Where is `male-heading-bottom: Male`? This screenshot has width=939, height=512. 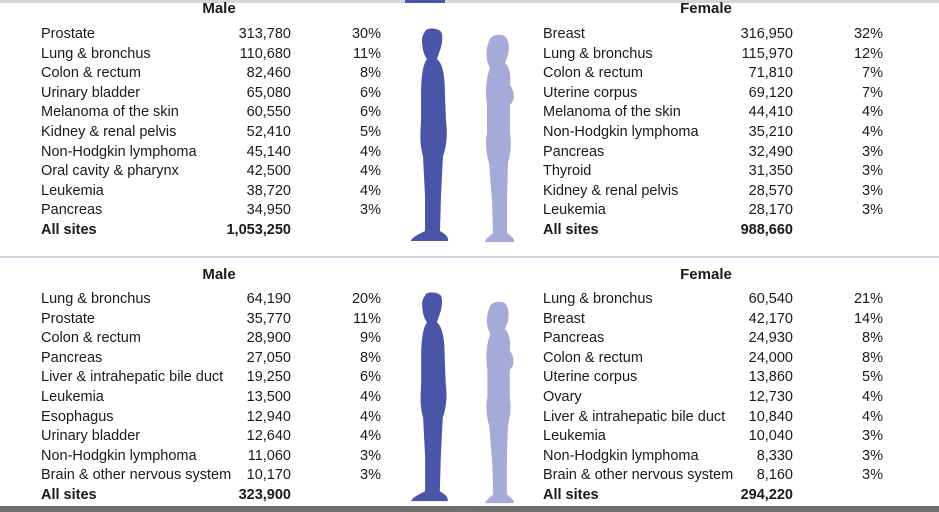
male-heading-bottom: Male is located at coordinates (219, 274).